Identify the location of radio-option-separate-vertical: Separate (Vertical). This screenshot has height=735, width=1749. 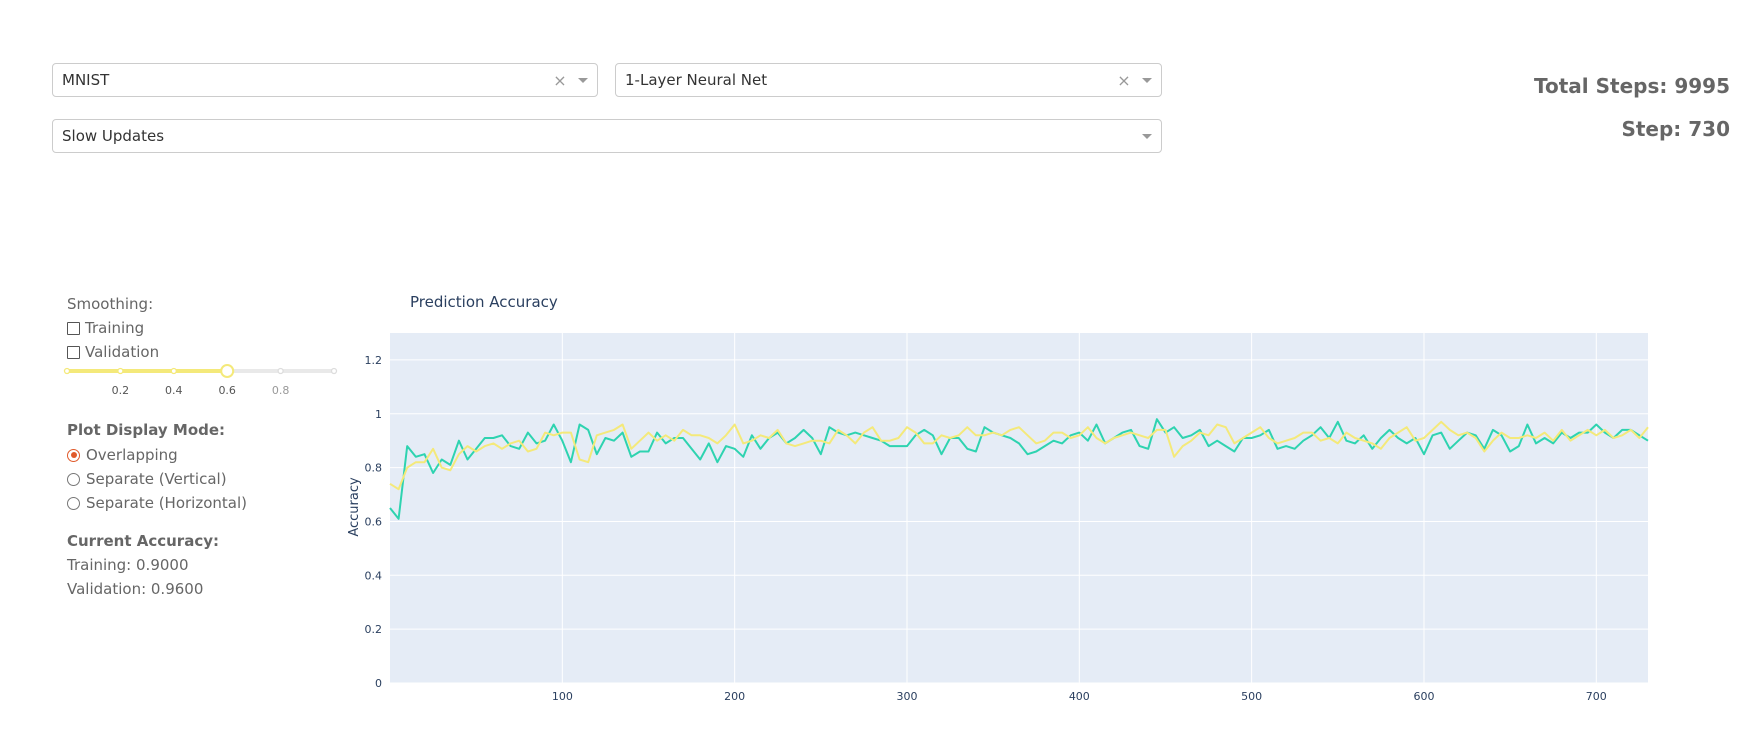
(147, 479).